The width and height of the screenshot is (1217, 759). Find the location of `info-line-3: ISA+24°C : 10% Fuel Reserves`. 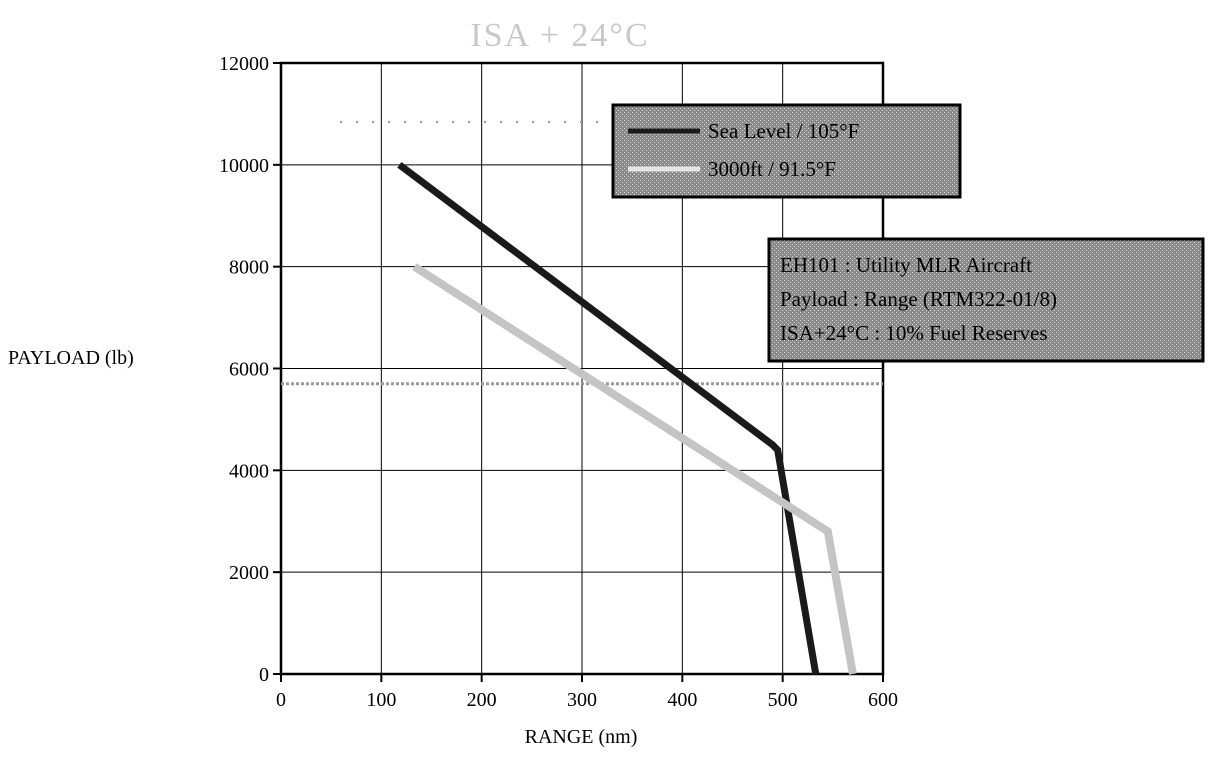

info-line-3: ISA+24°C : 10% Fuel Reserves is located at coordinates (914, 333).